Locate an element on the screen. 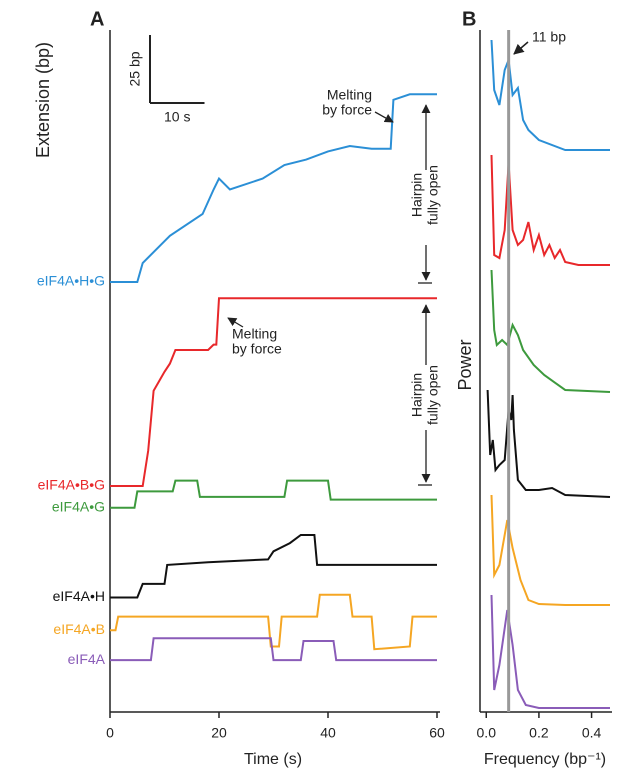 The image size is (618, 778). series-label: eIF4A is located at coordinates (87, 659).